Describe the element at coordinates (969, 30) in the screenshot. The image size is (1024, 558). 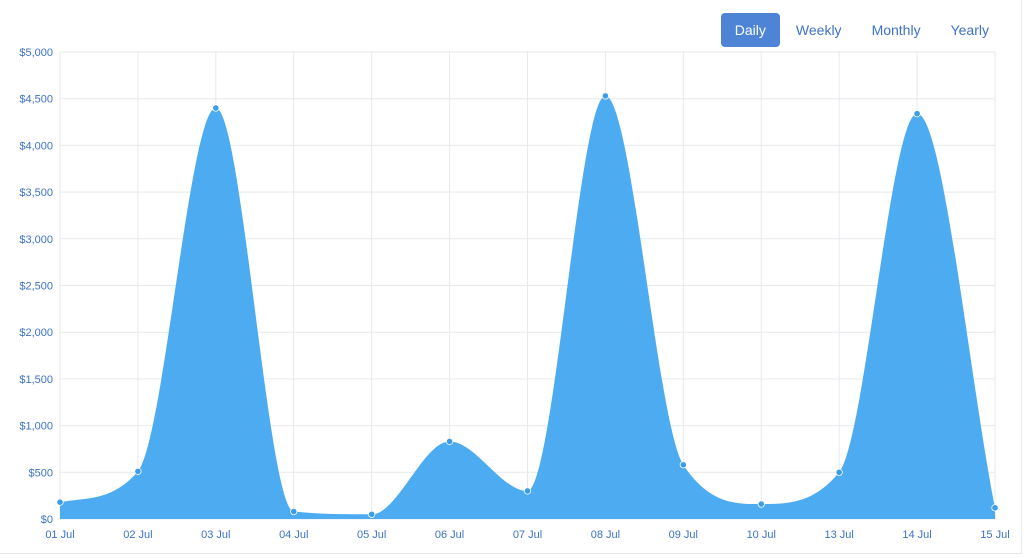
I see `tab-yearly: Yearly` at that location.